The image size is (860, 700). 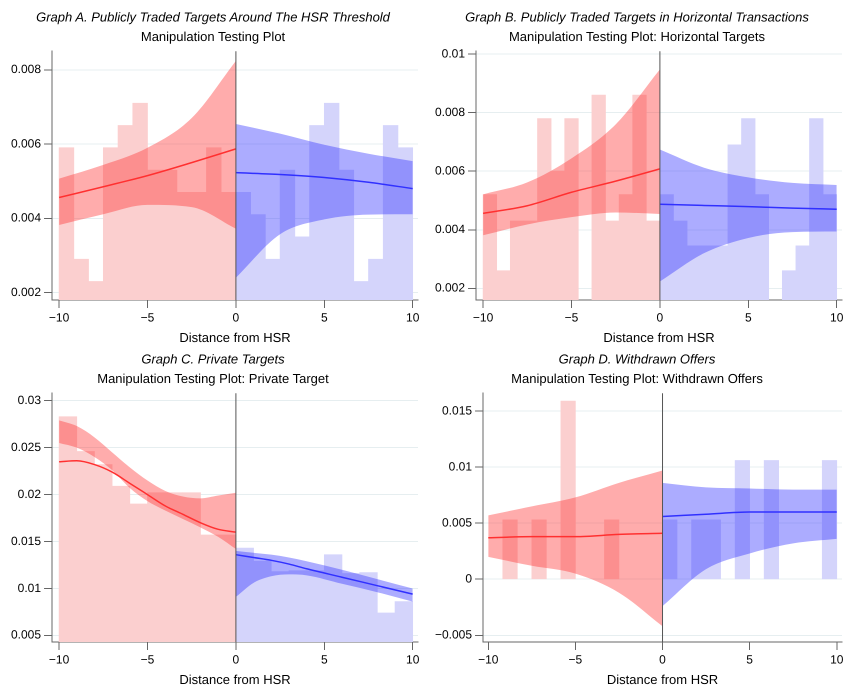 What do you see at coordinates (637, 16) in the screenshot?
I see `chart-title: Graph B. Publicly Traded Targets in Horizontal Transactions` at bounding box center [637, 16].